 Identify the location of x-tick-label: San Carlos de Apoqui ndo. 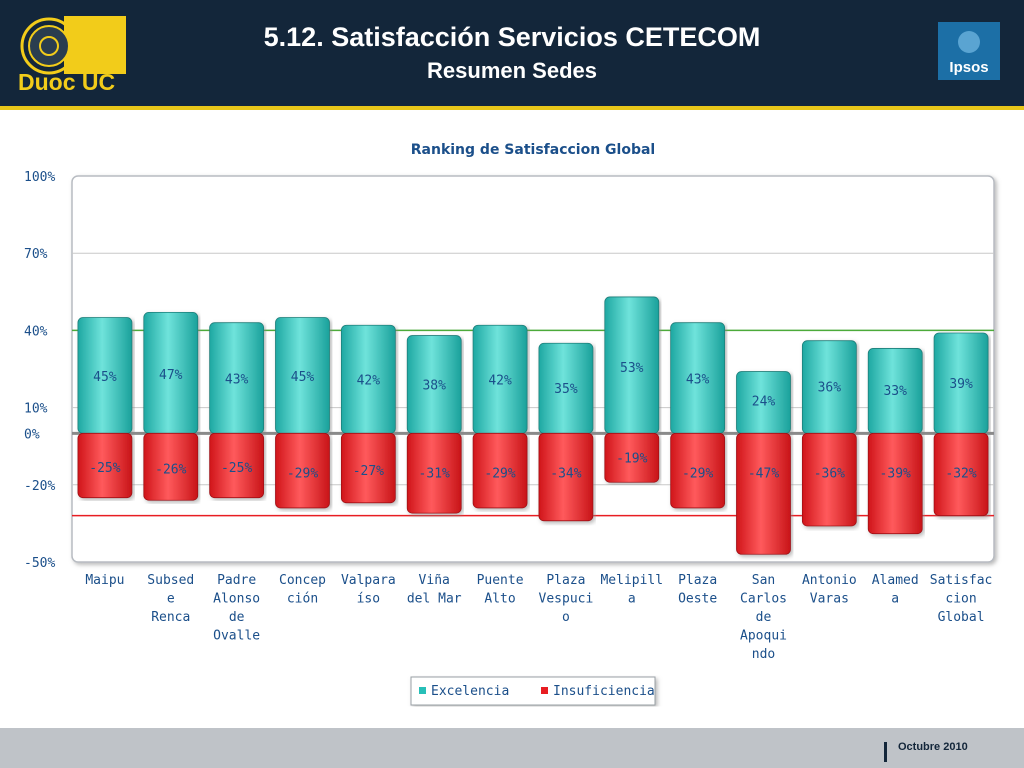
(763, 617).